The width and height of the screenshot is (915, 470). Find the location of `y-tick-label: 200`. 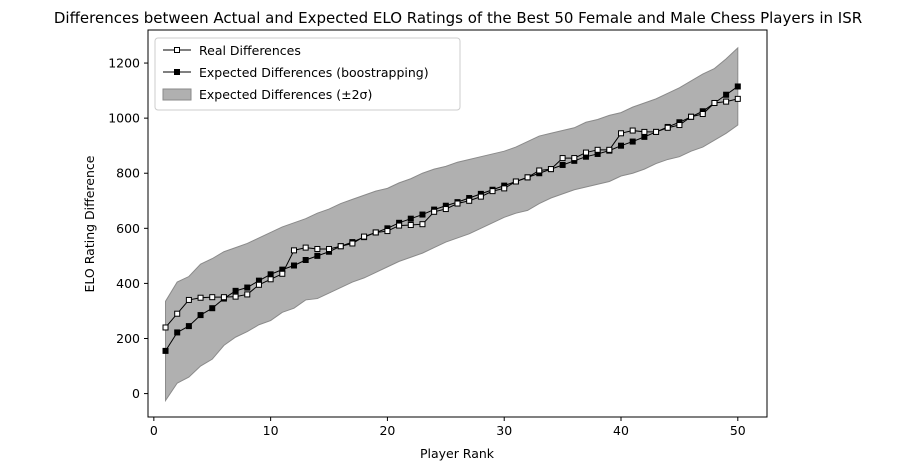

y-tick-label: 200 is located at coordinates (128, 338).